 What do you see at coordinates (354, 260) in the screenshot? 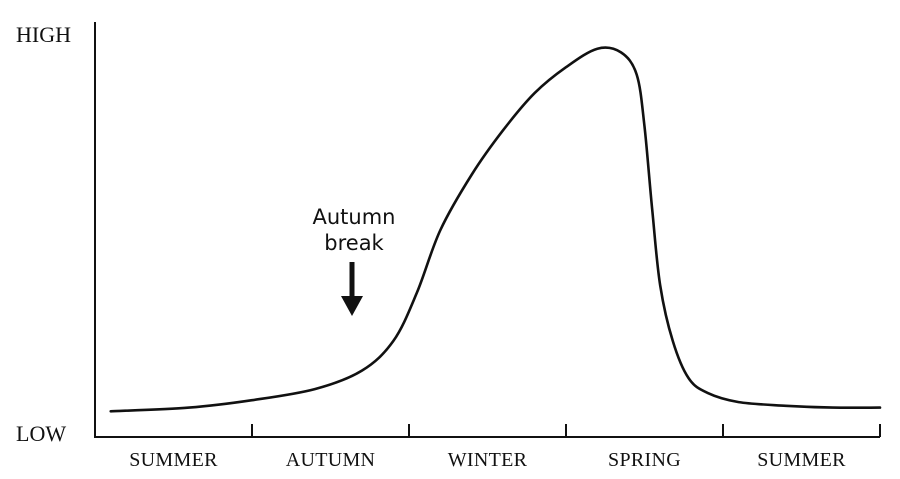
I see `annotation: Autumn break` at bounding box center [354, 260].